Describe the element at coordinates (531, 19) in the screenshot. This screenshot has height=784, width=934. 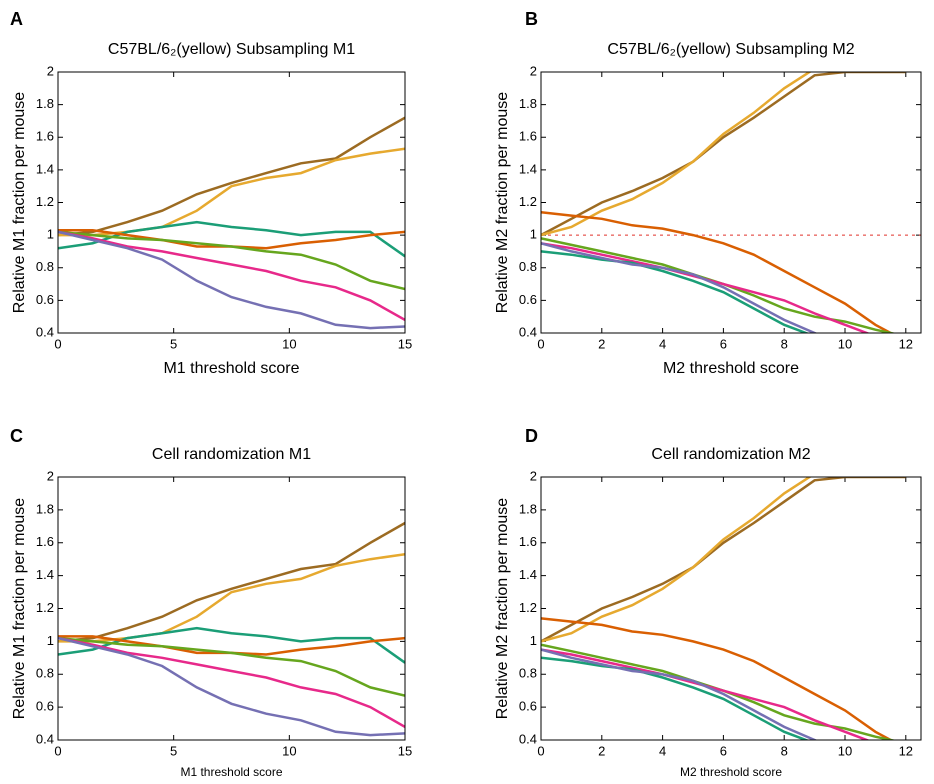
I see `panel-letter: B` at that location.